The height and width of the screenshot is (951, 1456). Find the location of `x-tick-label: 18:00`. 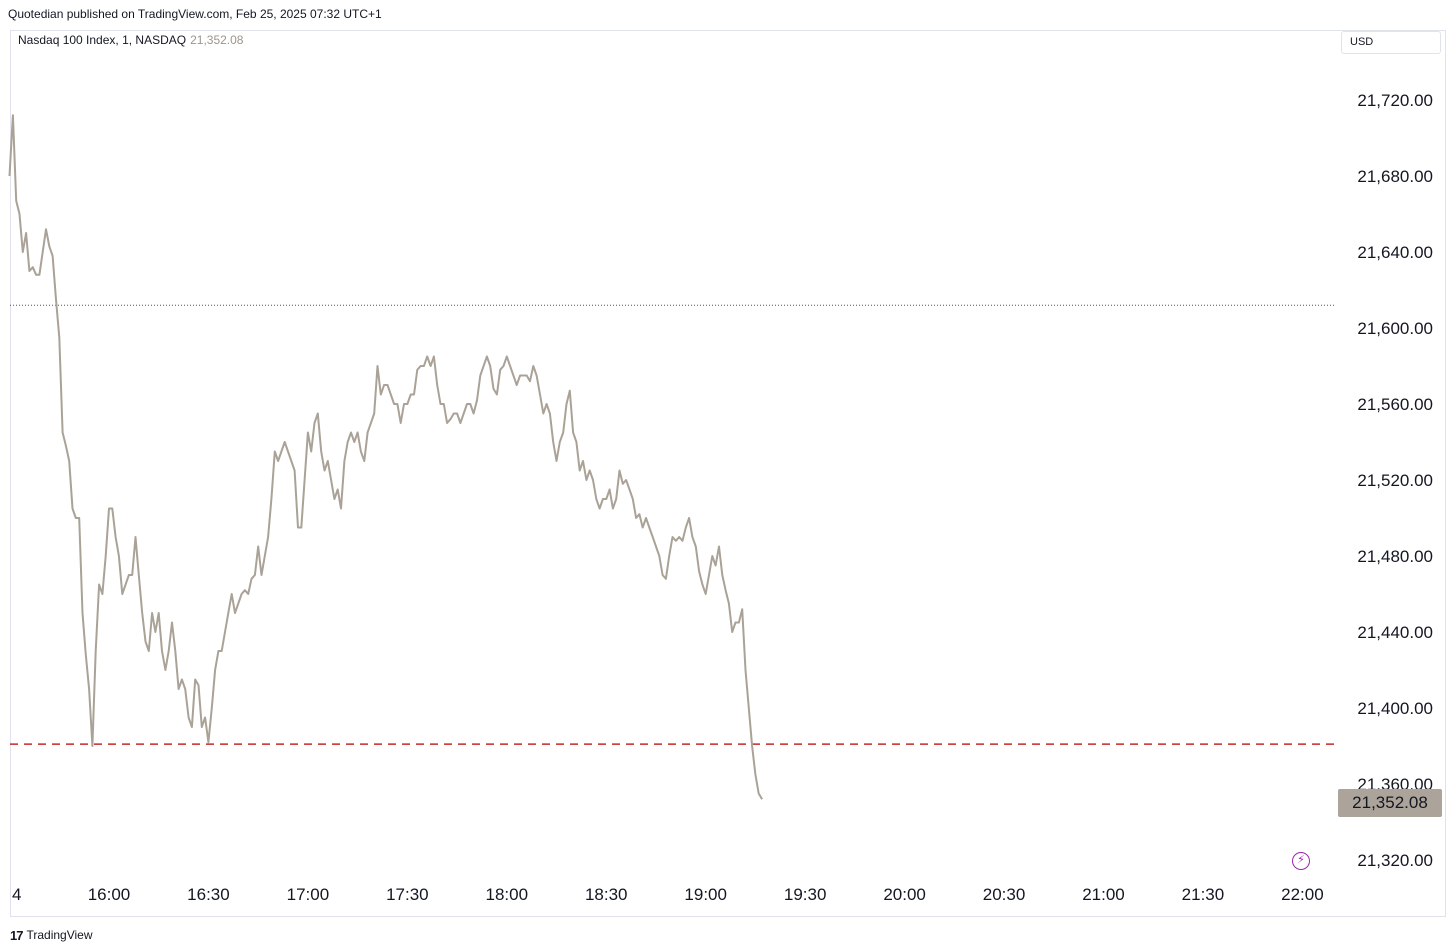

x-tick-label: 18:00 is located at coordinates (507, 894).